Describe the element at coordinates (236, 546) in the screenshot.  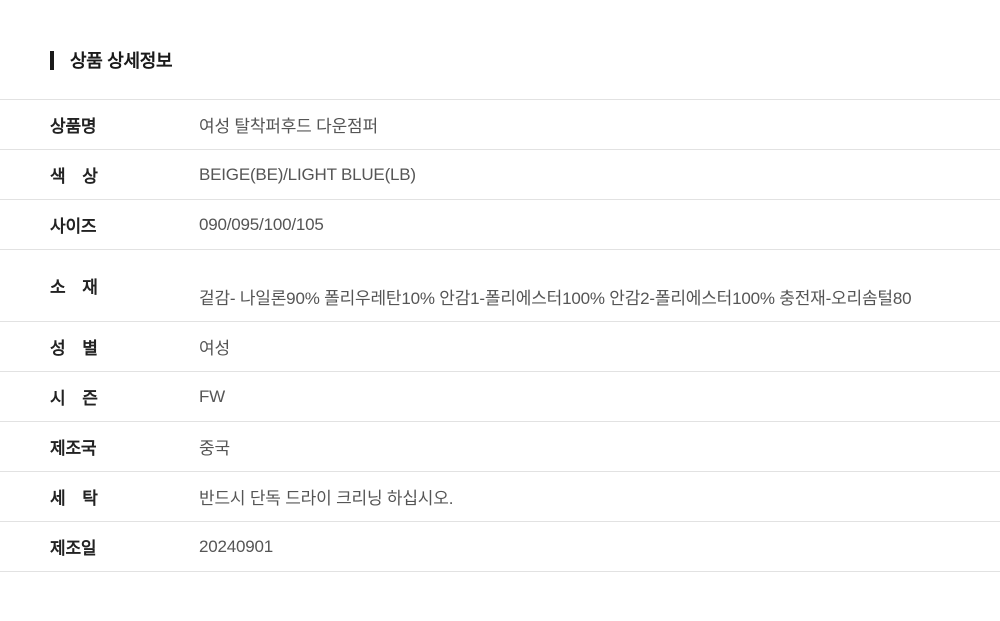
I see `row-value: 20240901` at that location.